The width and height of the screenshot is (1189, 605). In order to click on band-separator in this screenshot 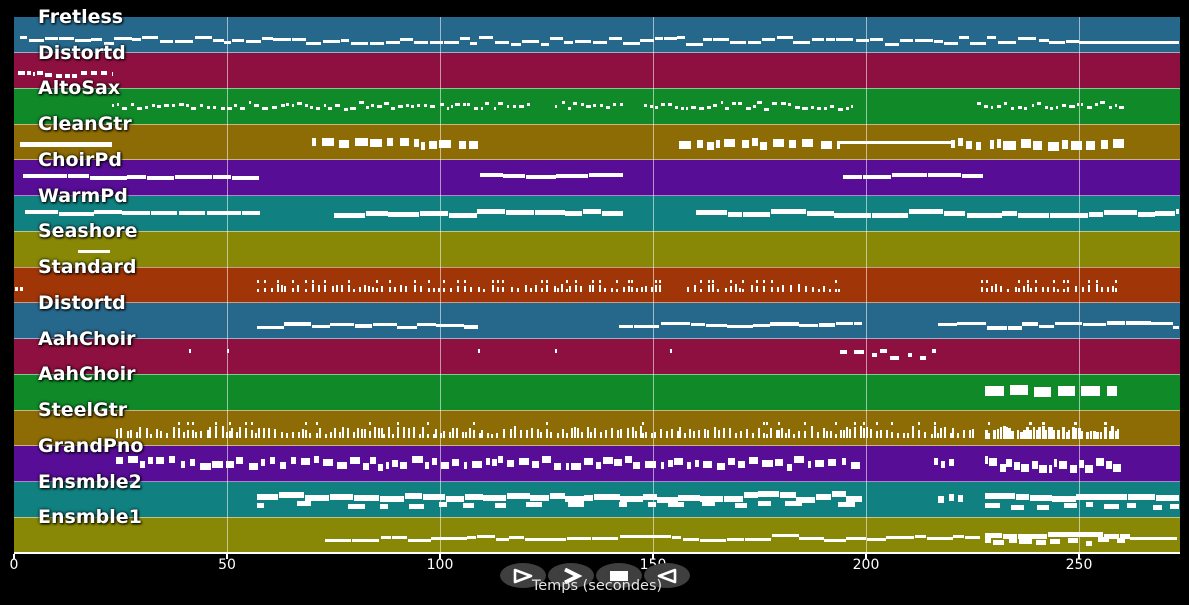, I will do `click(597, 53)`.